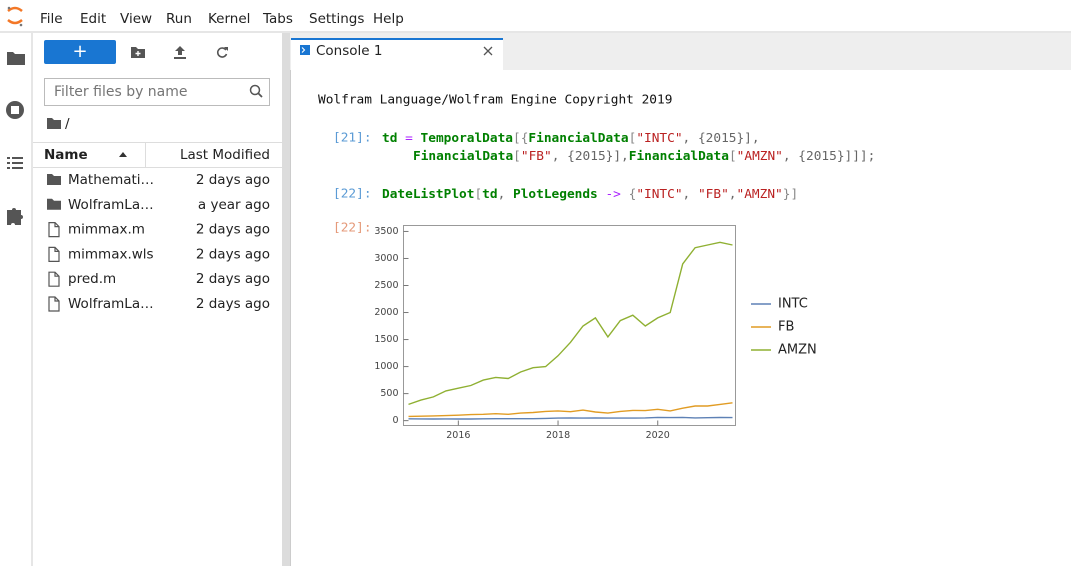 This screenshot has width=1071, height=566. What do you see at coordinates (386, 312) in the screenshot?
I see `y-tick-label: 2000` at bounding box center [386, 312].